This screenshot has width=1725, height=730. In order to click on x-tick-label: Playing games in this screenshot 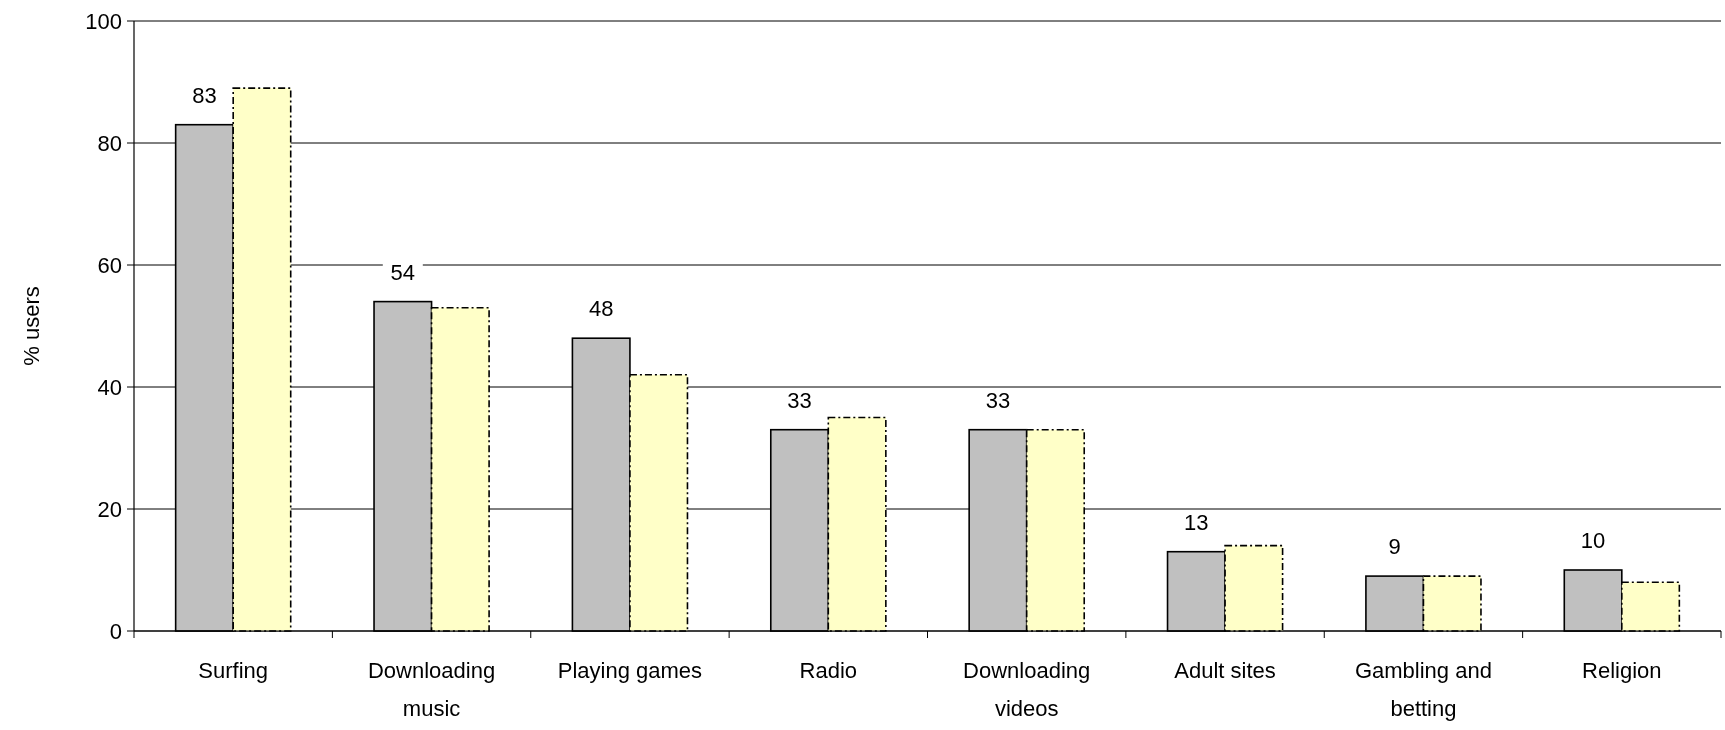, I will do `click(630, 670)`.